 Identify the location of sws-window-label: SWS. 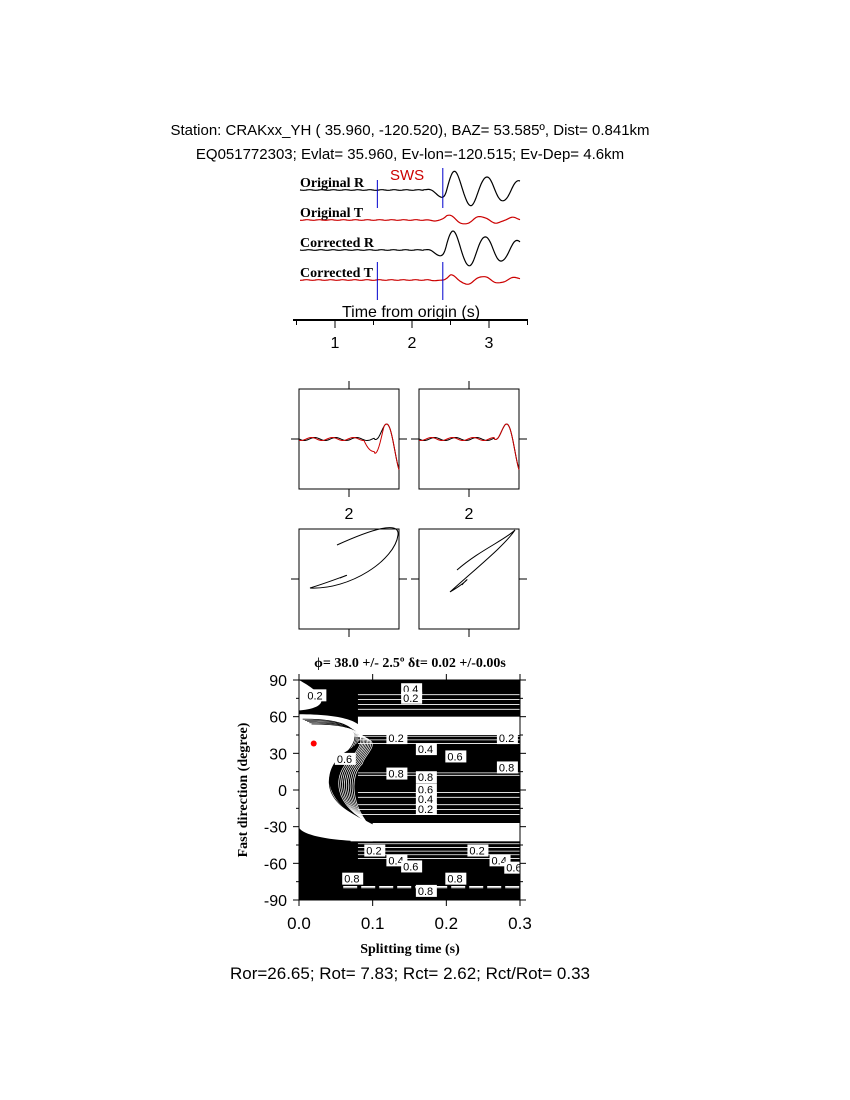
(407, 175).